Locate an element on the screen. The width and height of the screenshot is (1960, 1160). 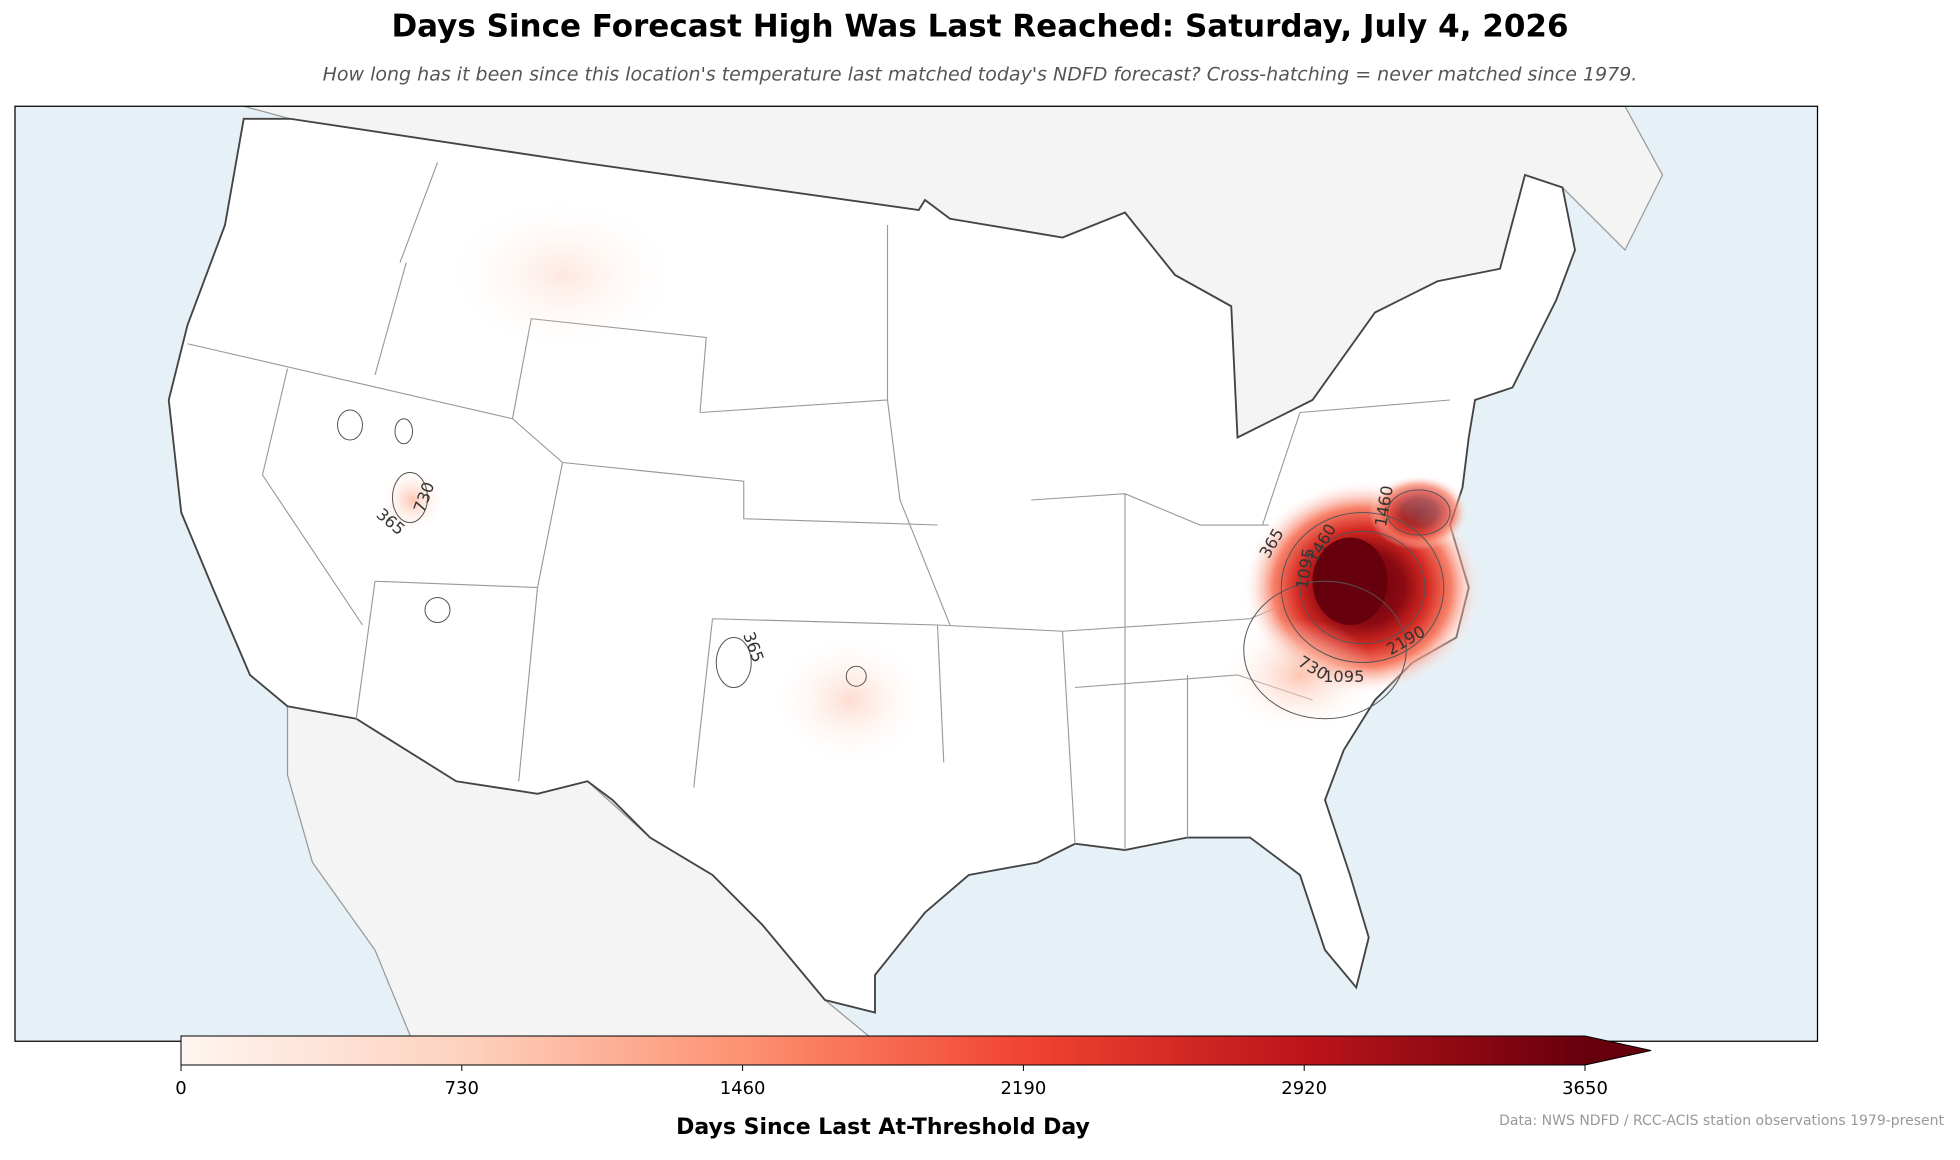
colorbar-label: Days Since Last At-Threshold Day is located at coordinates (883, 1127).